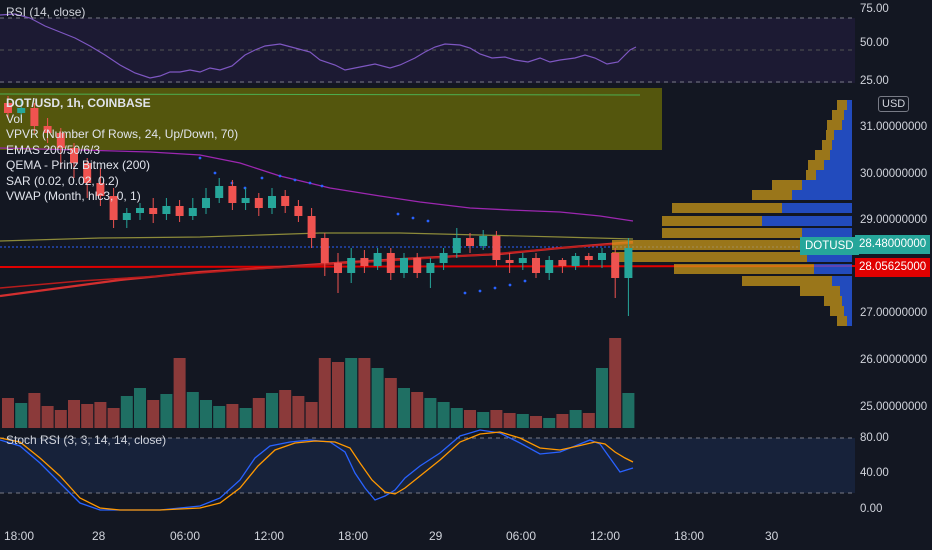 This screenshot has height=550, width=932. I want to click on ema-green-line, so click(320, 94).